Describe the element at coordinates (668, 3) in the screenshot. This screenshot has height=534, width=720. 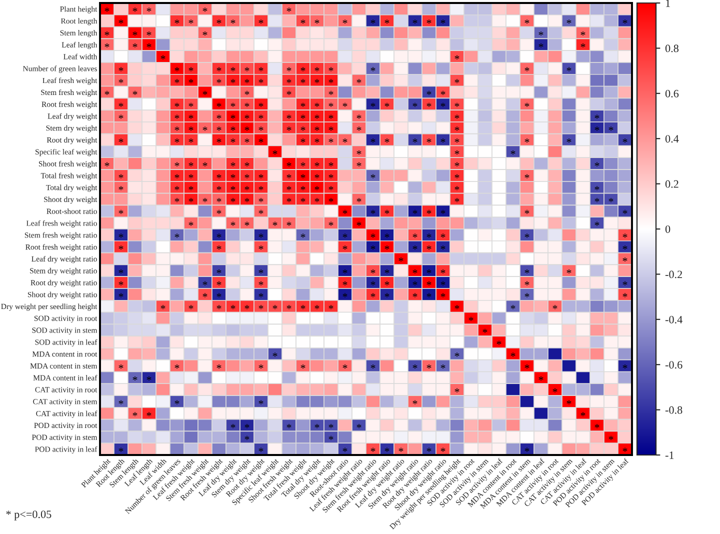
I see `color-bar-label: 1` at that location.